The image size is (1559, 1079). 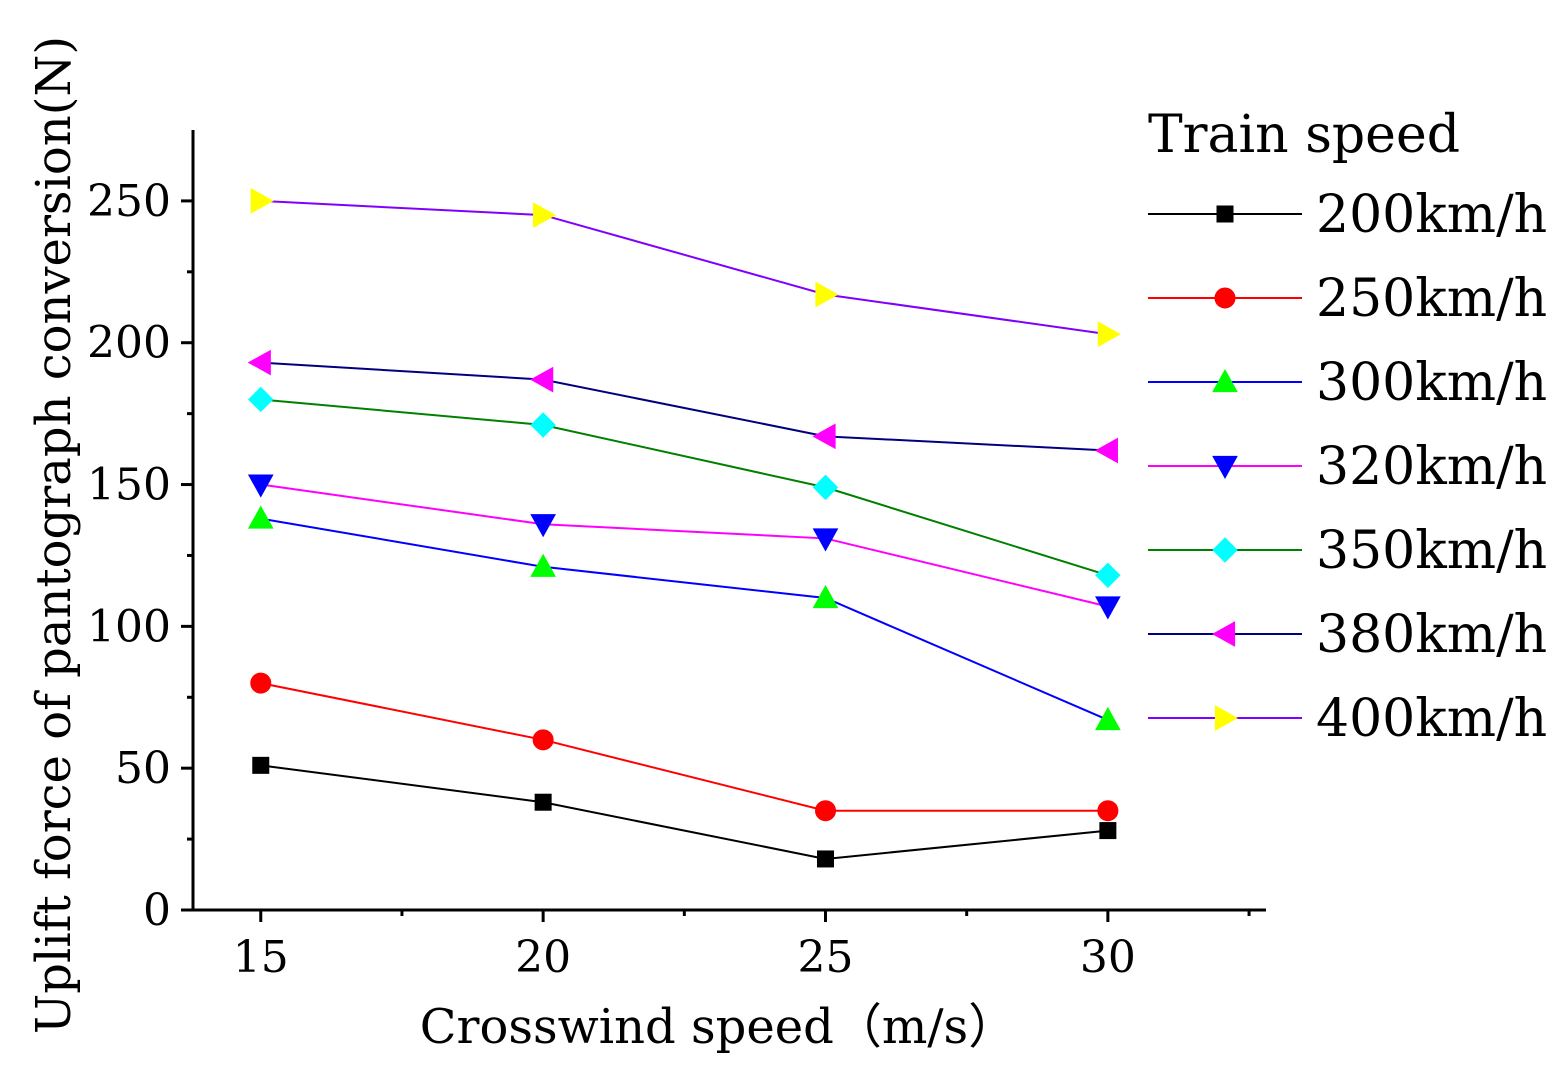 What do you see at coordinates (1431, 299) in the screenshot?
I see `legend-label: 250km/h` at bounding box center [1431, 299].